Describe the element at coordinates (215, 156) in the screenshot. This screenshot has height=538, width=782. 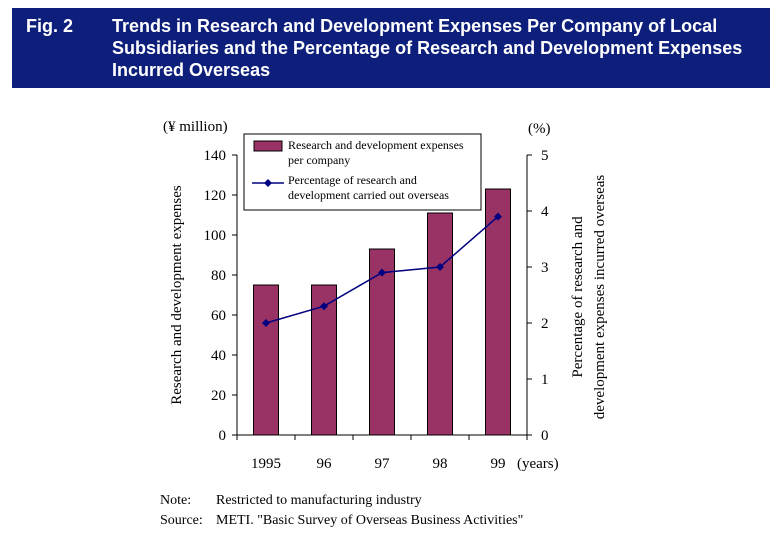
I see `left-tick-label: 140` at that location.